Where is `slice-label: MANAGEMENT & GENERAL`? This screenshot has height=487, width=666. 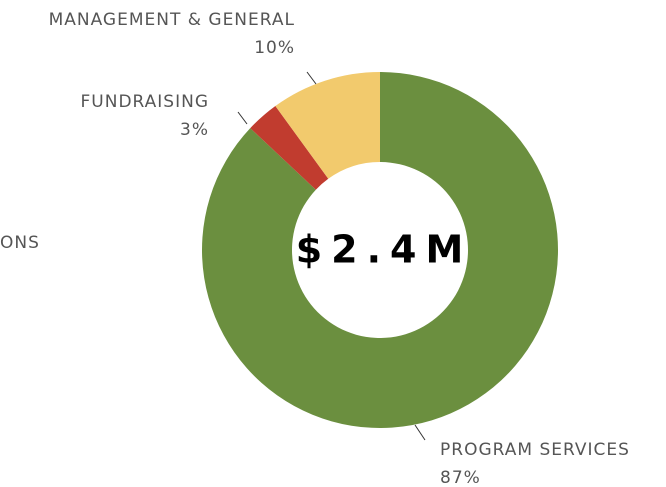
slice-label: MANAGEMENT & GENERAL is located at coordinates (172, 20).